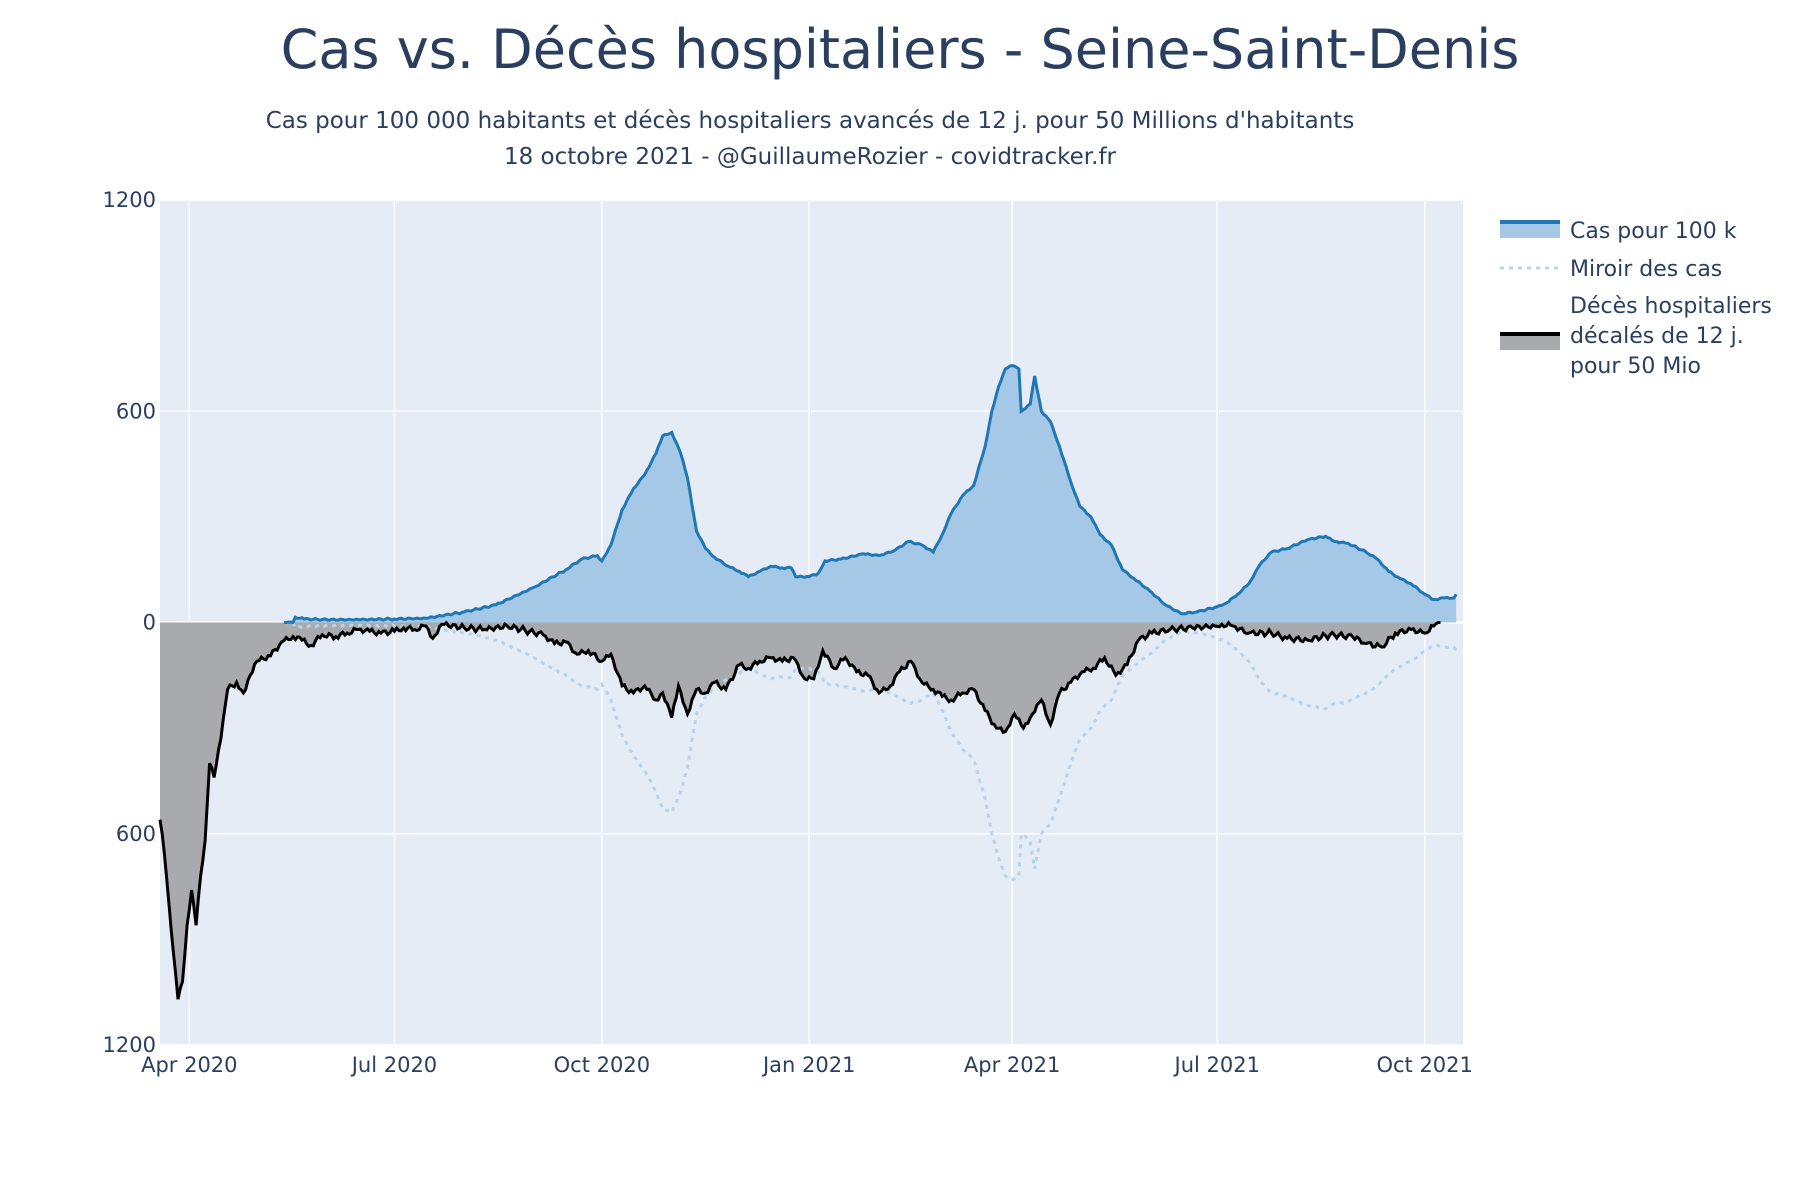 This screenshot has width=1800, height=1200. Describe the element at coordinates (1635, 366) in the screenshot. I see `legend-label-deaths: pour 50 Mio` at that location.